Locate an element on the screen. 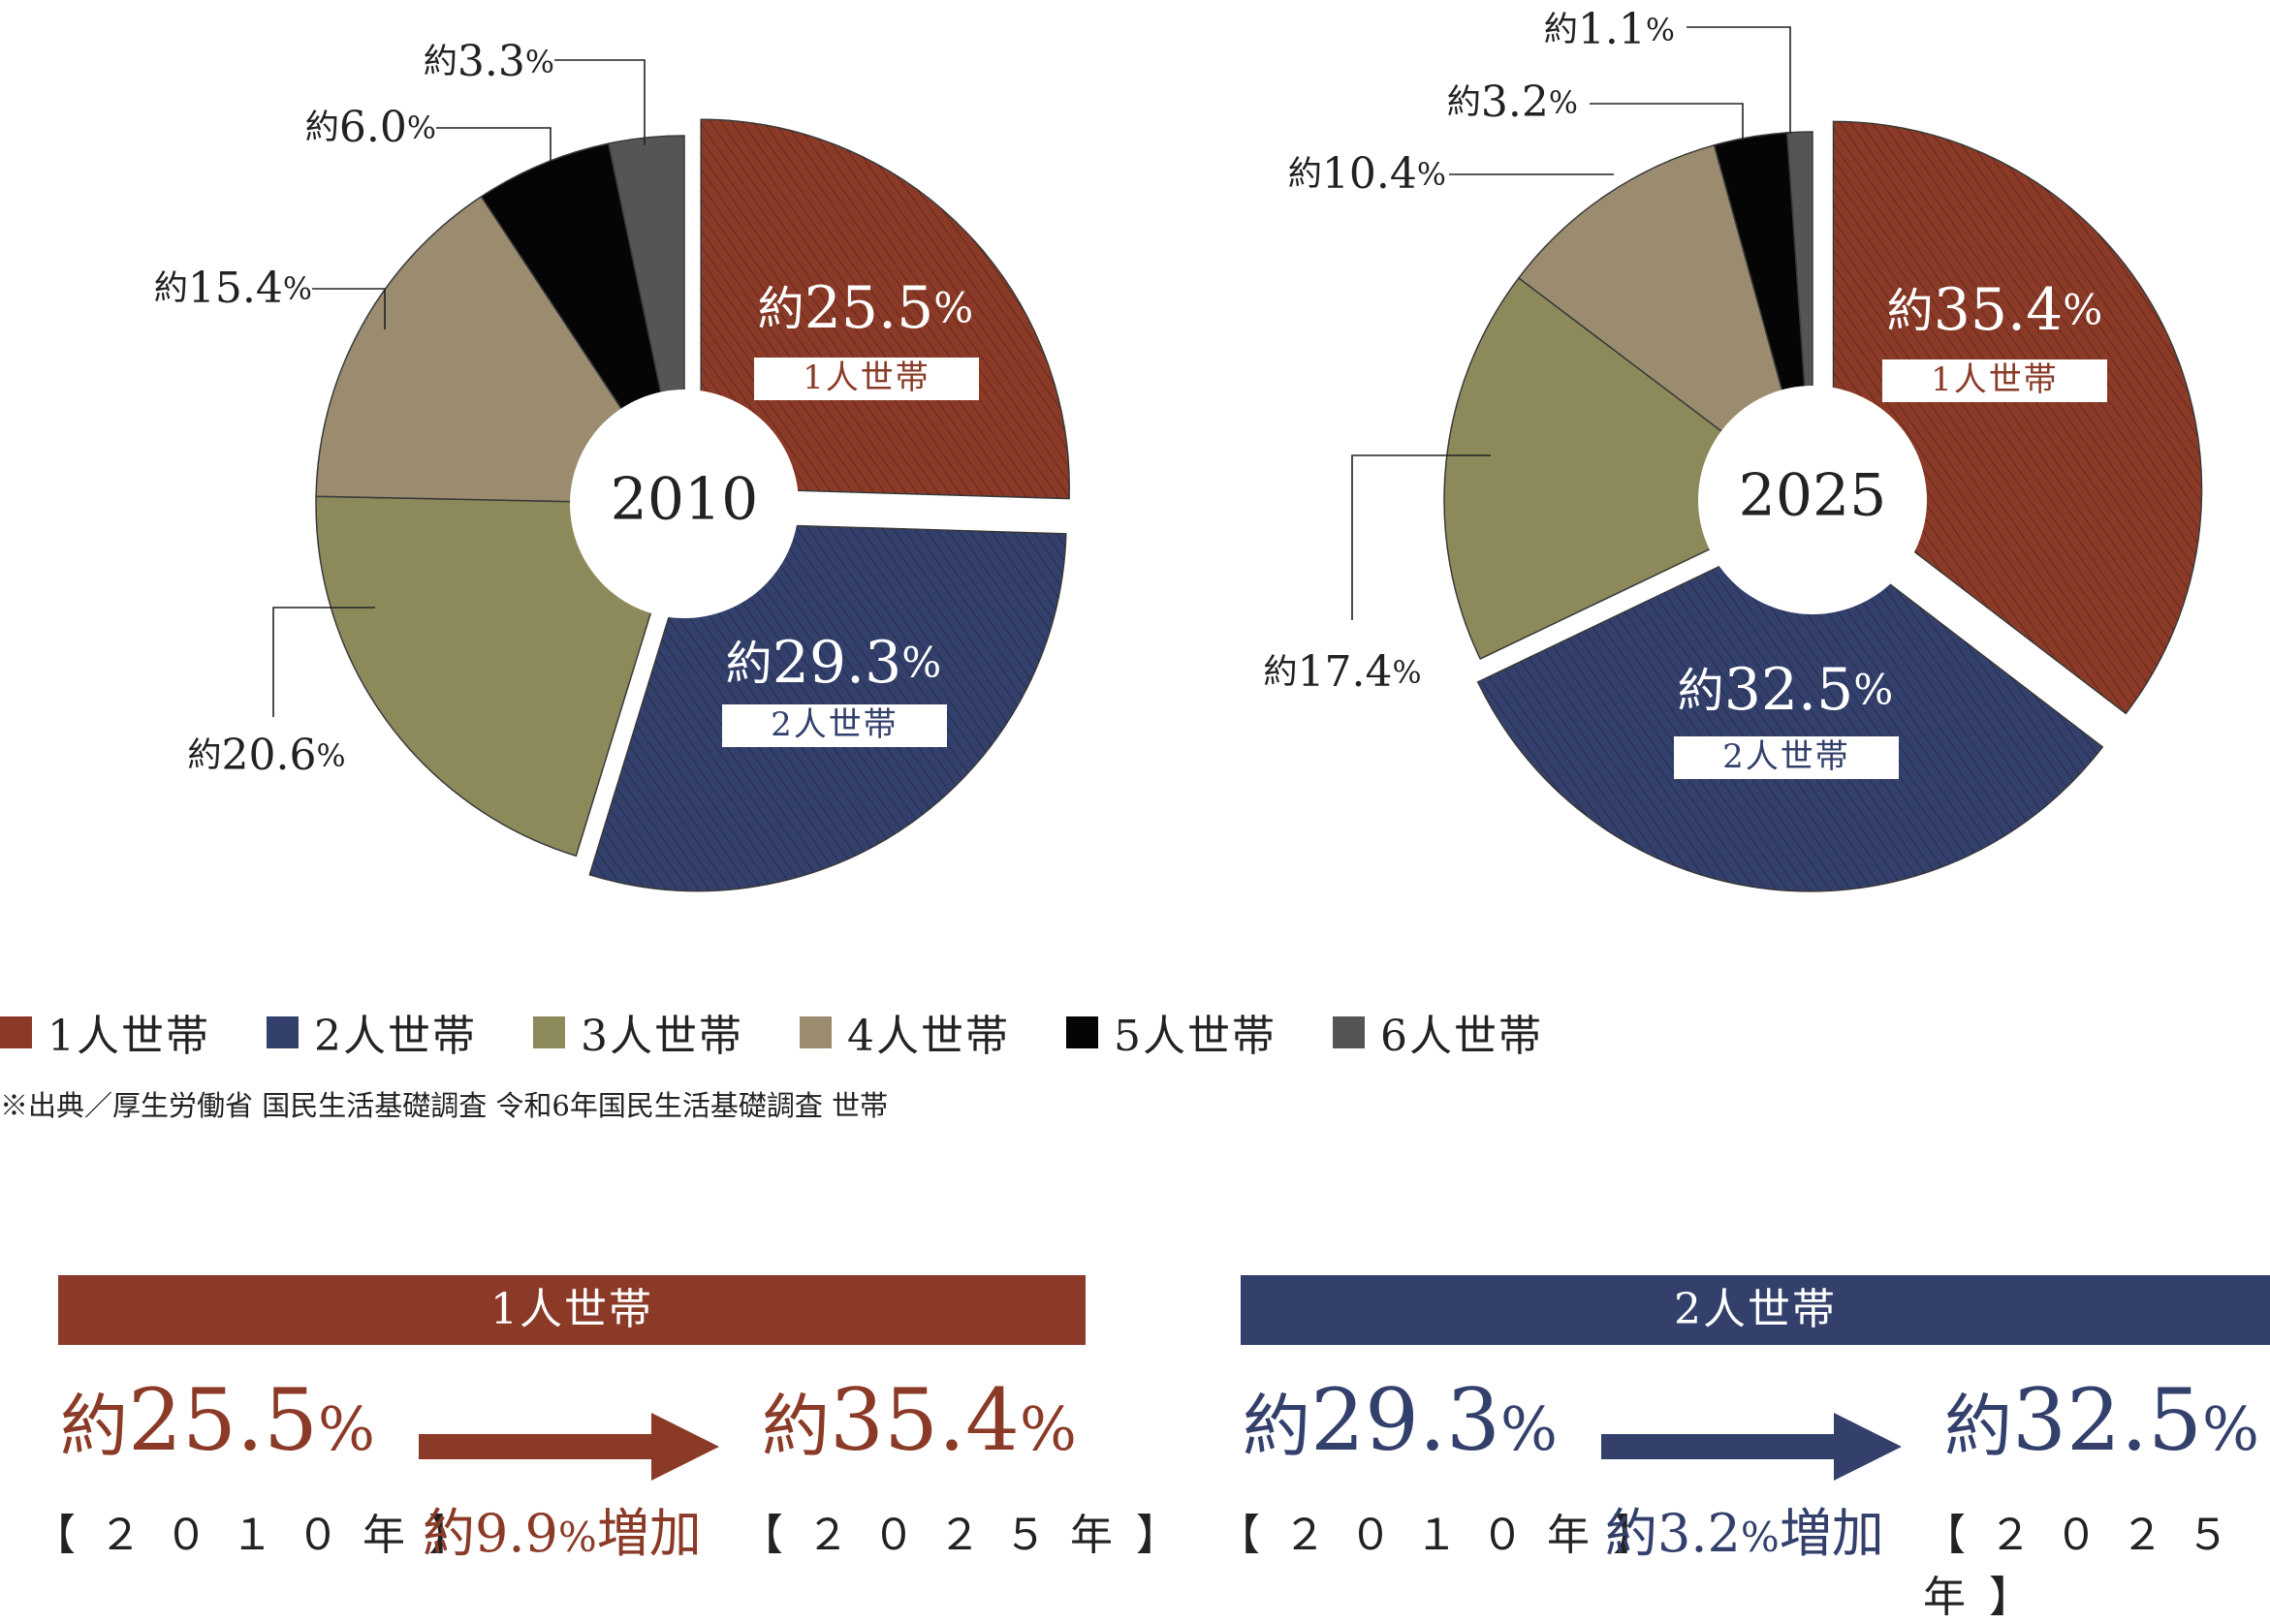 Image resolution: width=2270 pixels, height=1624 pixels. summary-banner-one: 1人世帯 is located at coordinates (572, 1310).